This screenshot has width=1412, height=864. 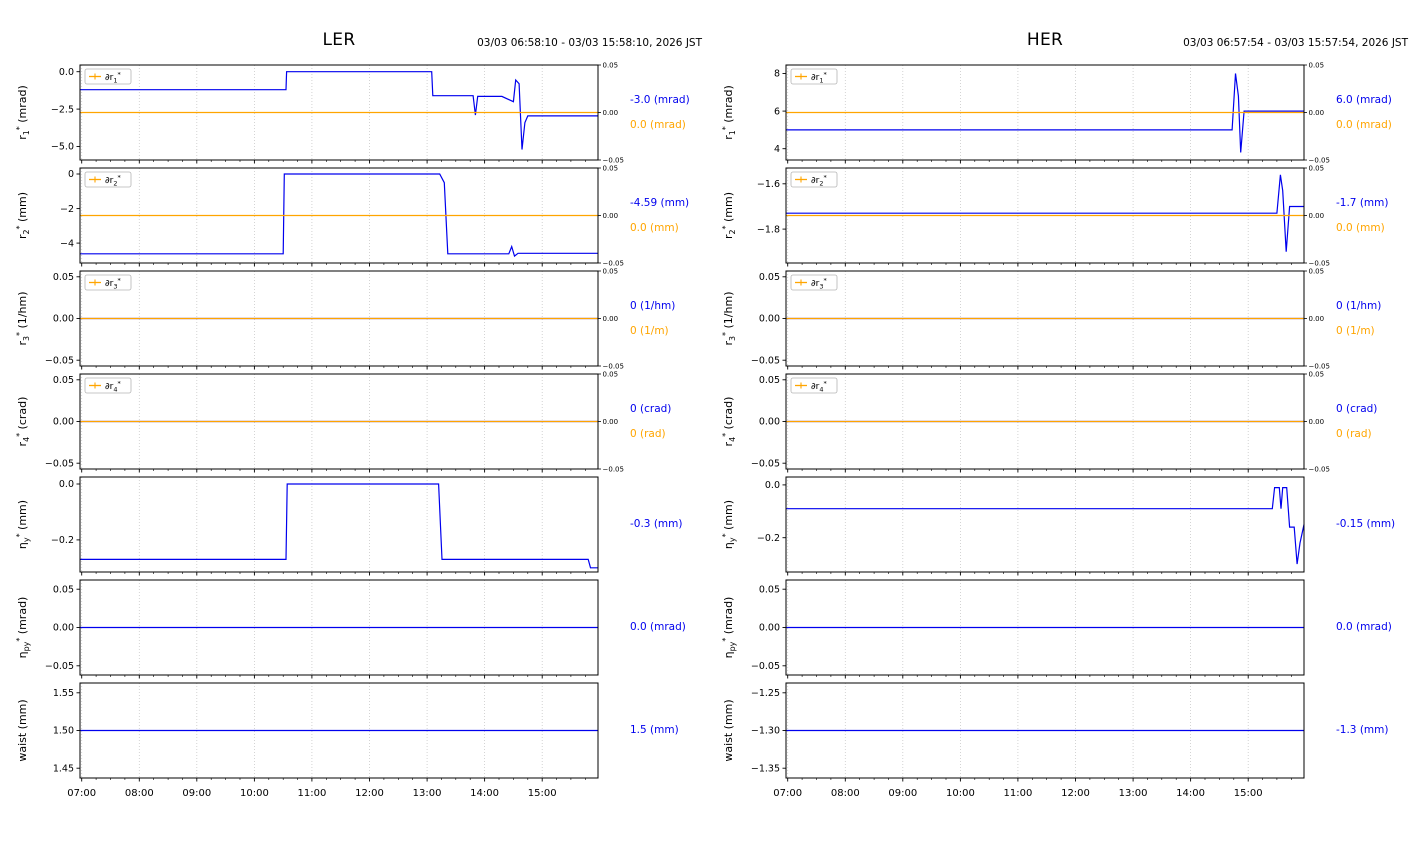 I want to click on y-tick-label: 0, so click(x=71, y=174).